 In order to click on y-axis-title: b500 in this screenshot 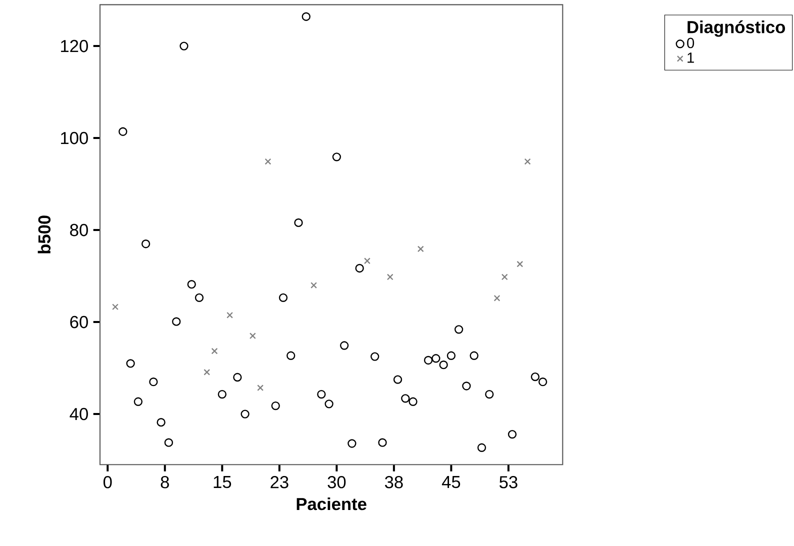, I will do `click(44, 235)`.